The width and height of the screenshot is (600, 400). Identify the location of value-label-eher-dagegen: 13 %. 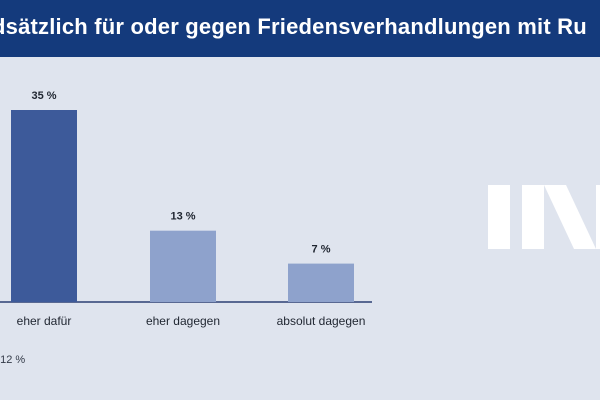
(182, 217).